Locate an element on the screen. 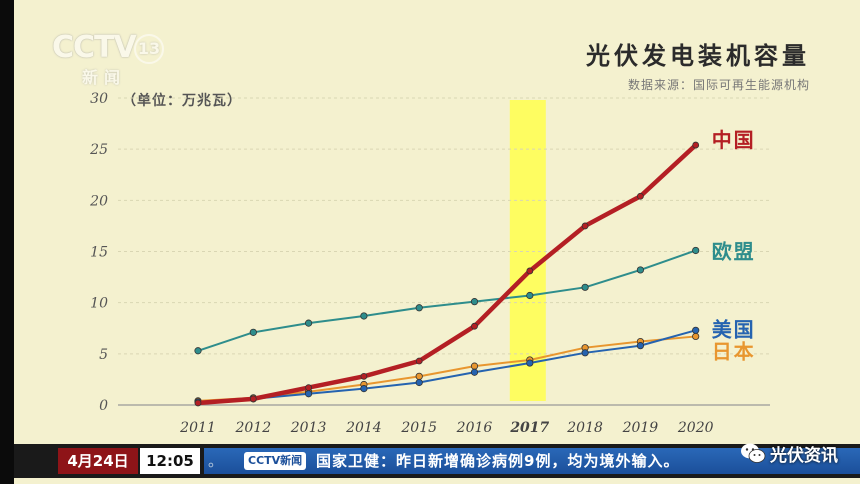 This screenshot has width=860, height=484. x-tick-label: 2012 is located at coordinates (252, 428).